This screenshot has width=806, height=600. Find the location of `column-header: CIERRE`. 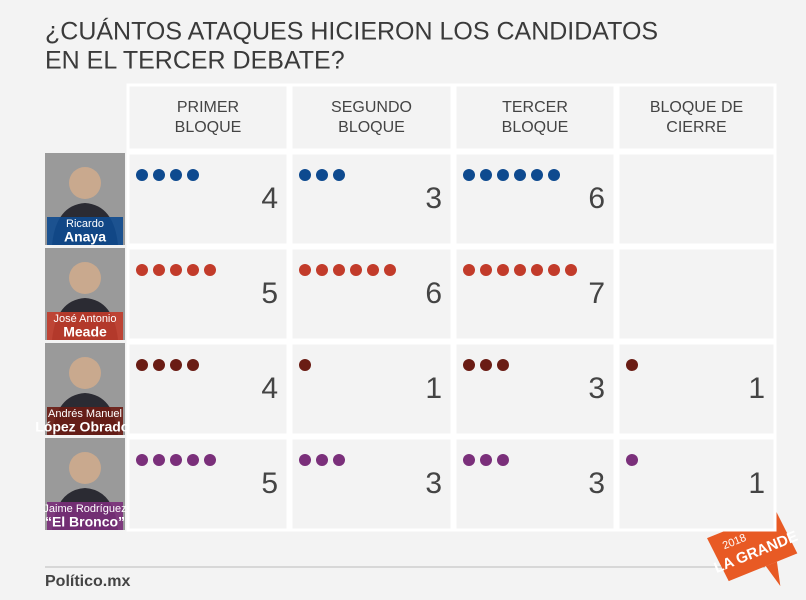

column-header: CIERRE is located at coordinates (696, 127).